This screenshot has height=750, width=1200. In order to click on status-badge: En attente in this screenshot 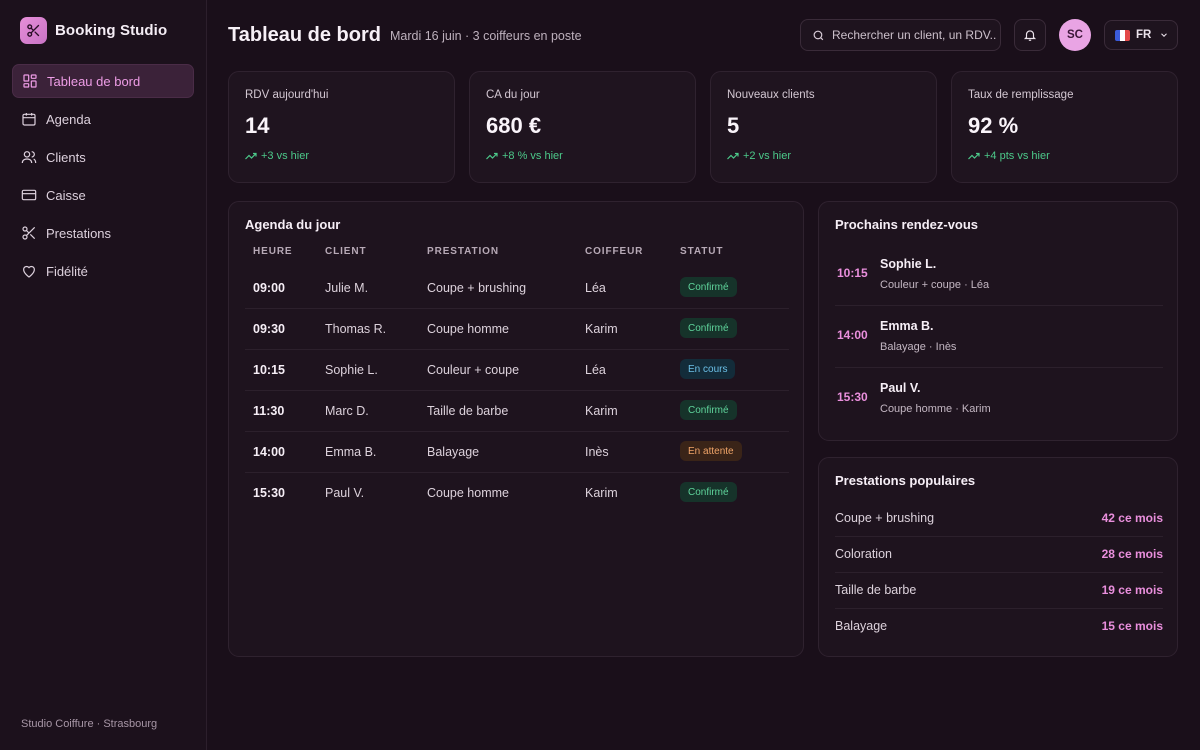, I will do `click(711, 451)`.